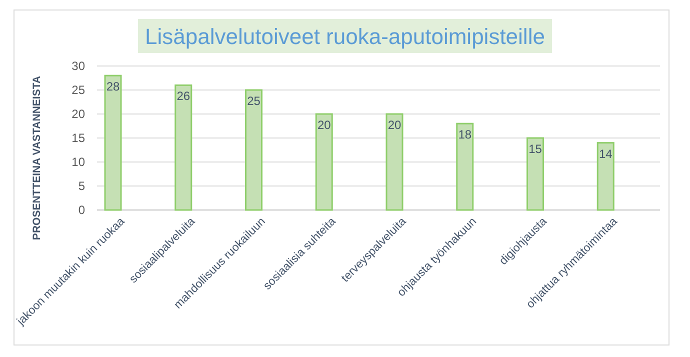 This screenshot has width=690, height=357. Describe the element at coordinates (183, 96) in the screenshot. I see `data-label: 26` at that location.